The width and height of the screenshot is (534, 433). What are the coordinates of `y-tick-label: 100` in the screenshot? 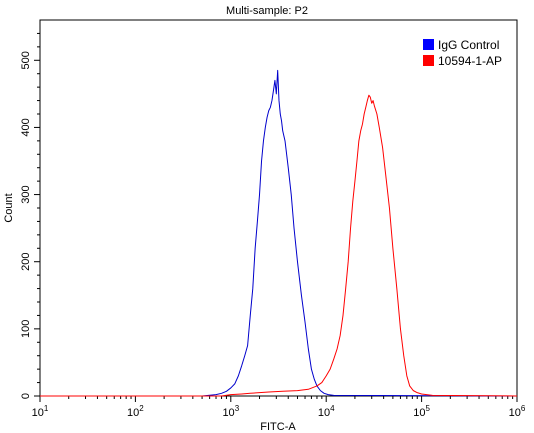 It's located at (26, 329).